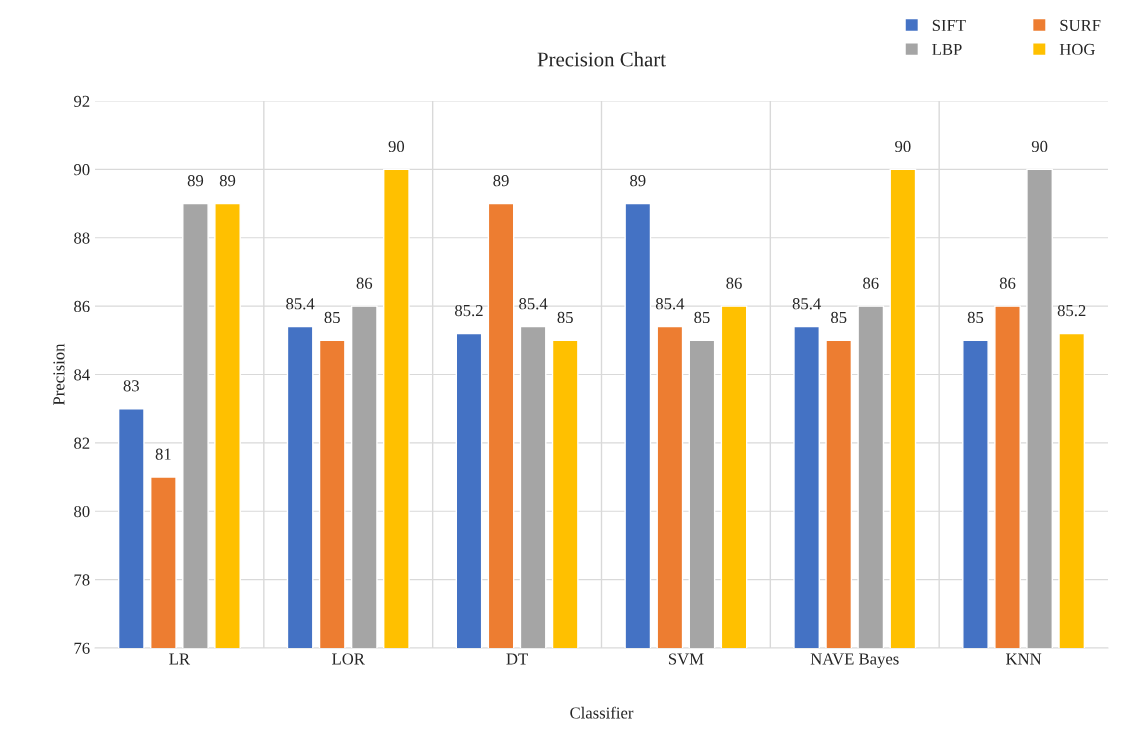  Describe the element at coordinates (1024, 659) in the screenshot. I see `x-tick-label: KNN` at that location.